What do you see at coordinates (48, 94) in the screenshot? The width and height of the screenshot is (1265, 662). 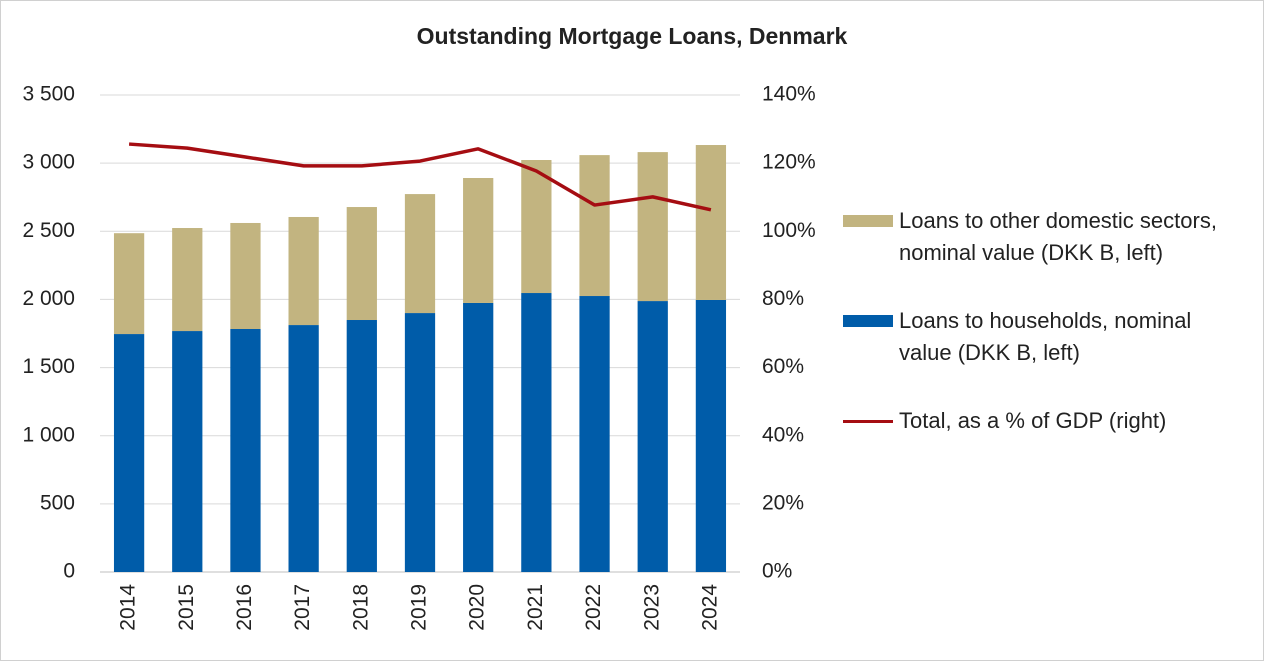 I see `y-tick-label: 3 500` at bounding box center [48, 94].